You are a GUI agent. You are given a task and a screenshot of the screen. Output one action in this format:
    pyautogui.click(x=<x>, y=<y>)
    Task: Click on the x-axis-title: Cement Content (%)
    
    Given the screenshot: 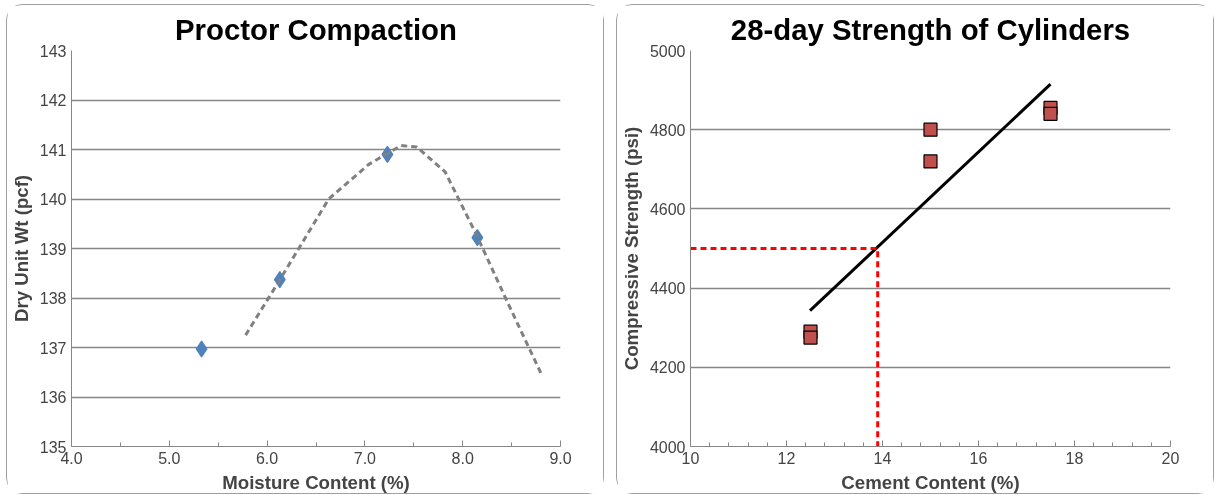 What is the action you would take?
    pyautogui.click(x=930, y=482)
    